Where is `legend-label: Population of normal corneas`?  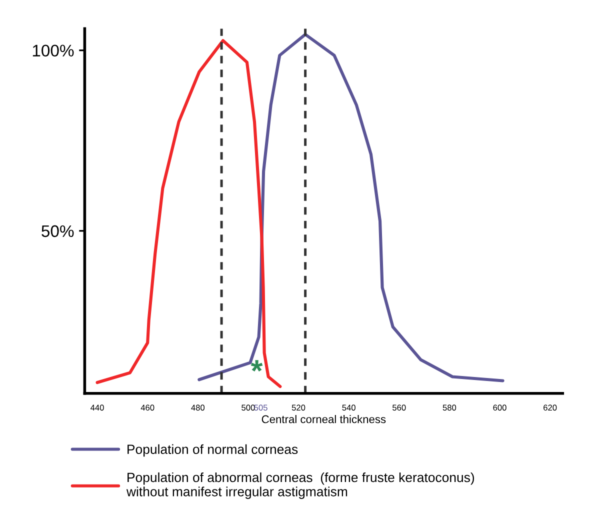 legend-label: Population of normal corneas is located at coordinates (213, 450).